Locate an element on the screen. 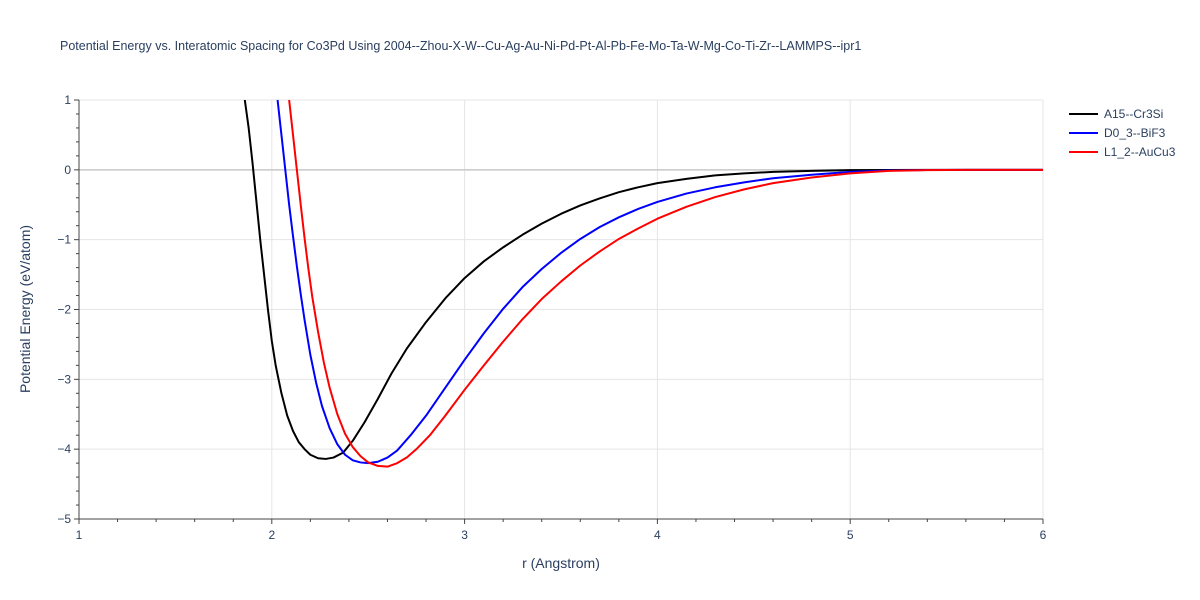 Image resolution: width=1200 pixels, height=600 pixels. y-tick-label: −4 is located at coordinates (64, 449).